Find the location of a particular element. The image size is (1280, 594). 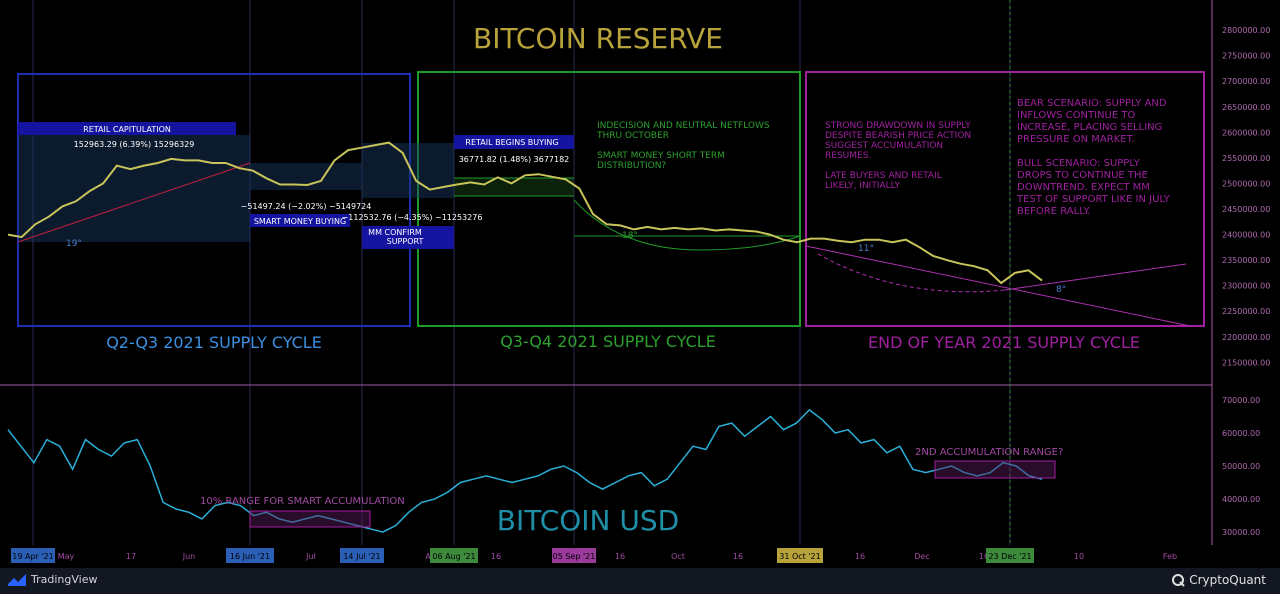

footer-bar: TradingView CryptoQuant is located at coordinates (640, 581).